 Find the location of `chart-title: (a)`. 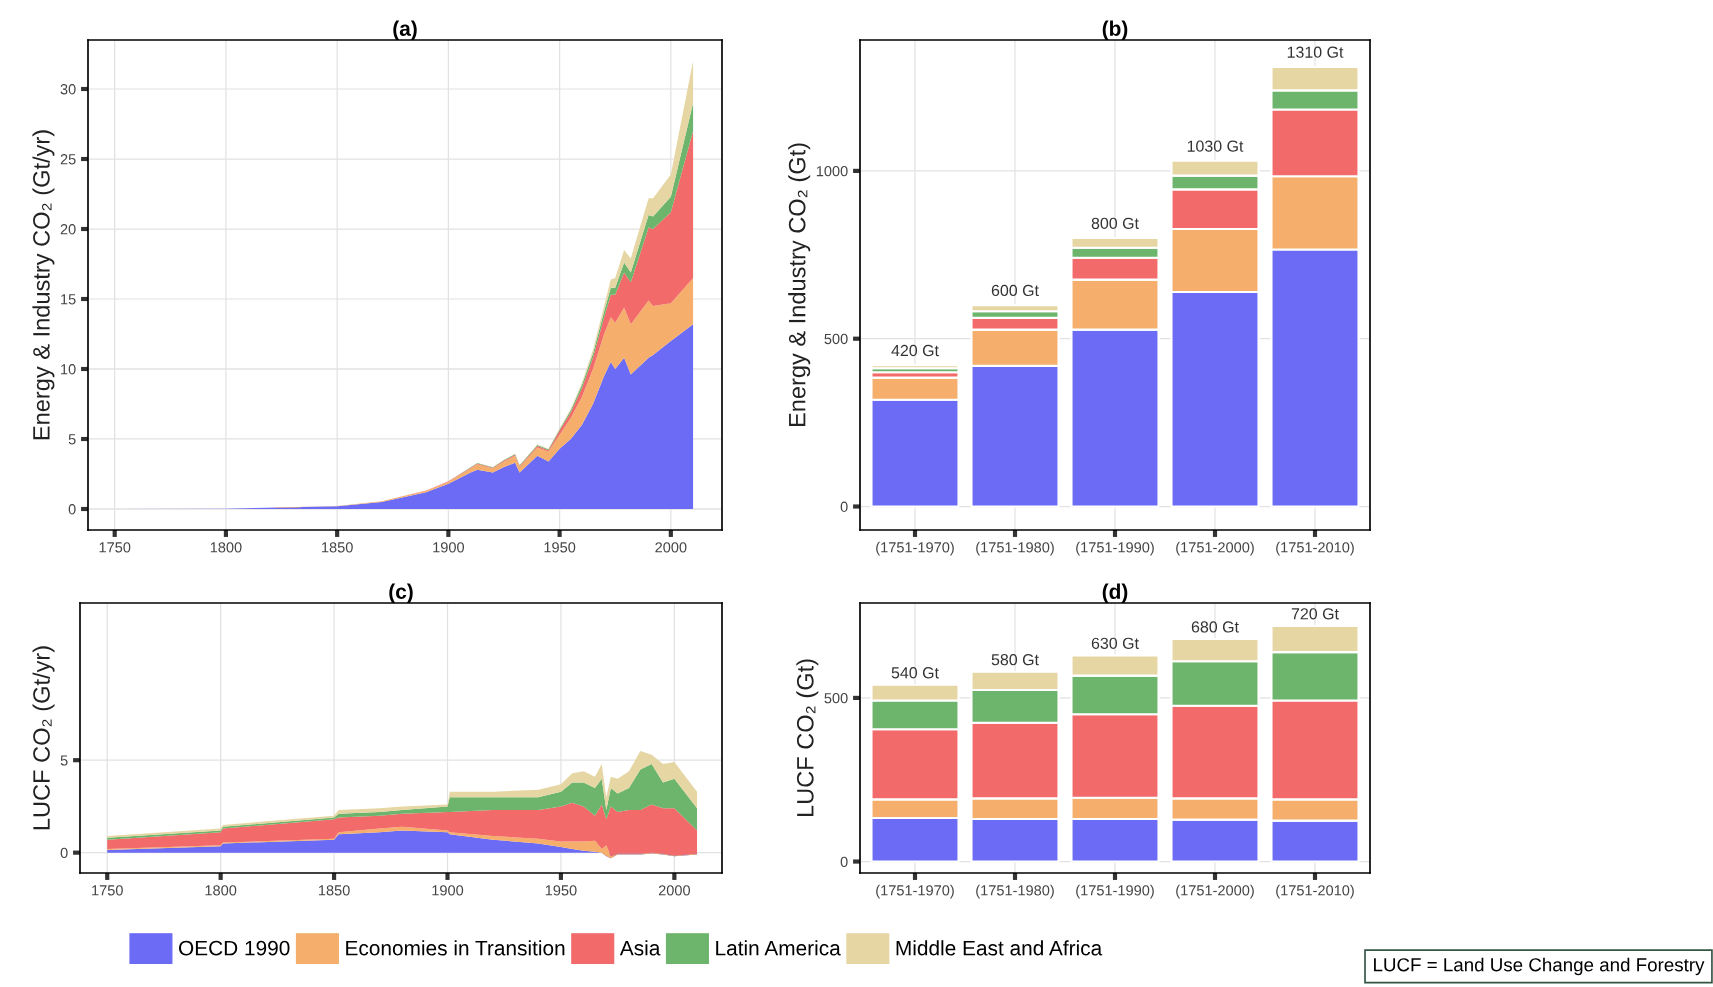

chart-title: (a) is located at coordinates (405, 30).